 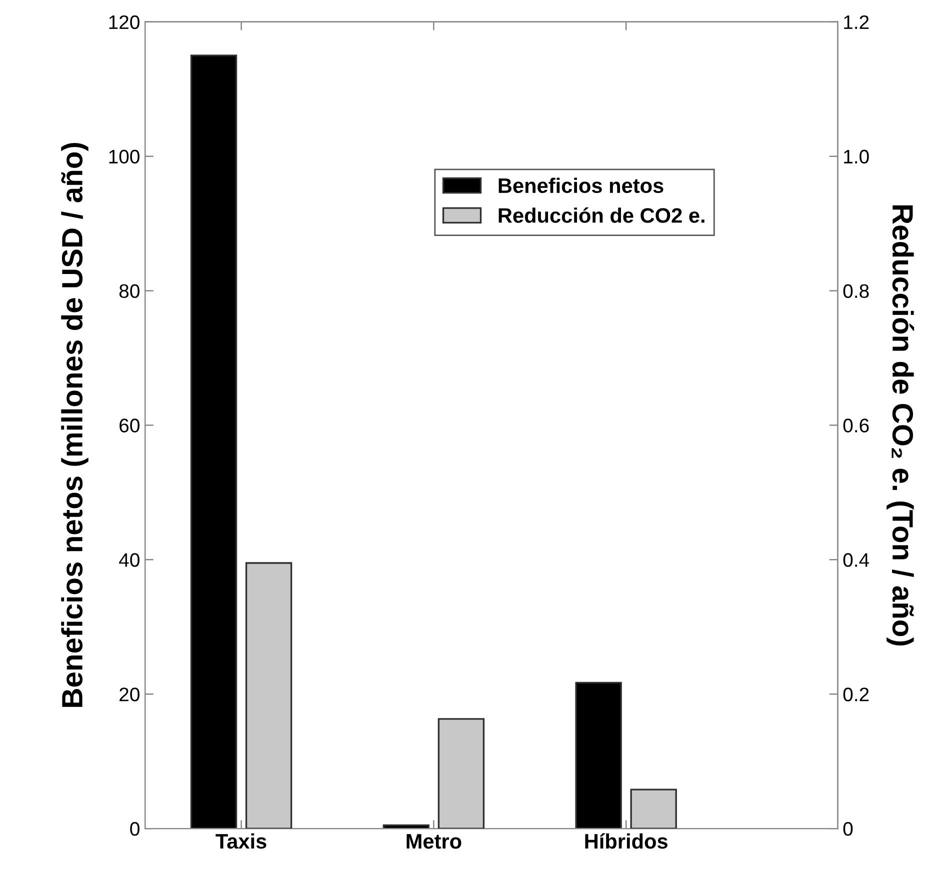 What do you see at coordinates (581, 186) in the screenshot?
I see `legend-label: Beneficios netos` at bounding box center [581, 186].